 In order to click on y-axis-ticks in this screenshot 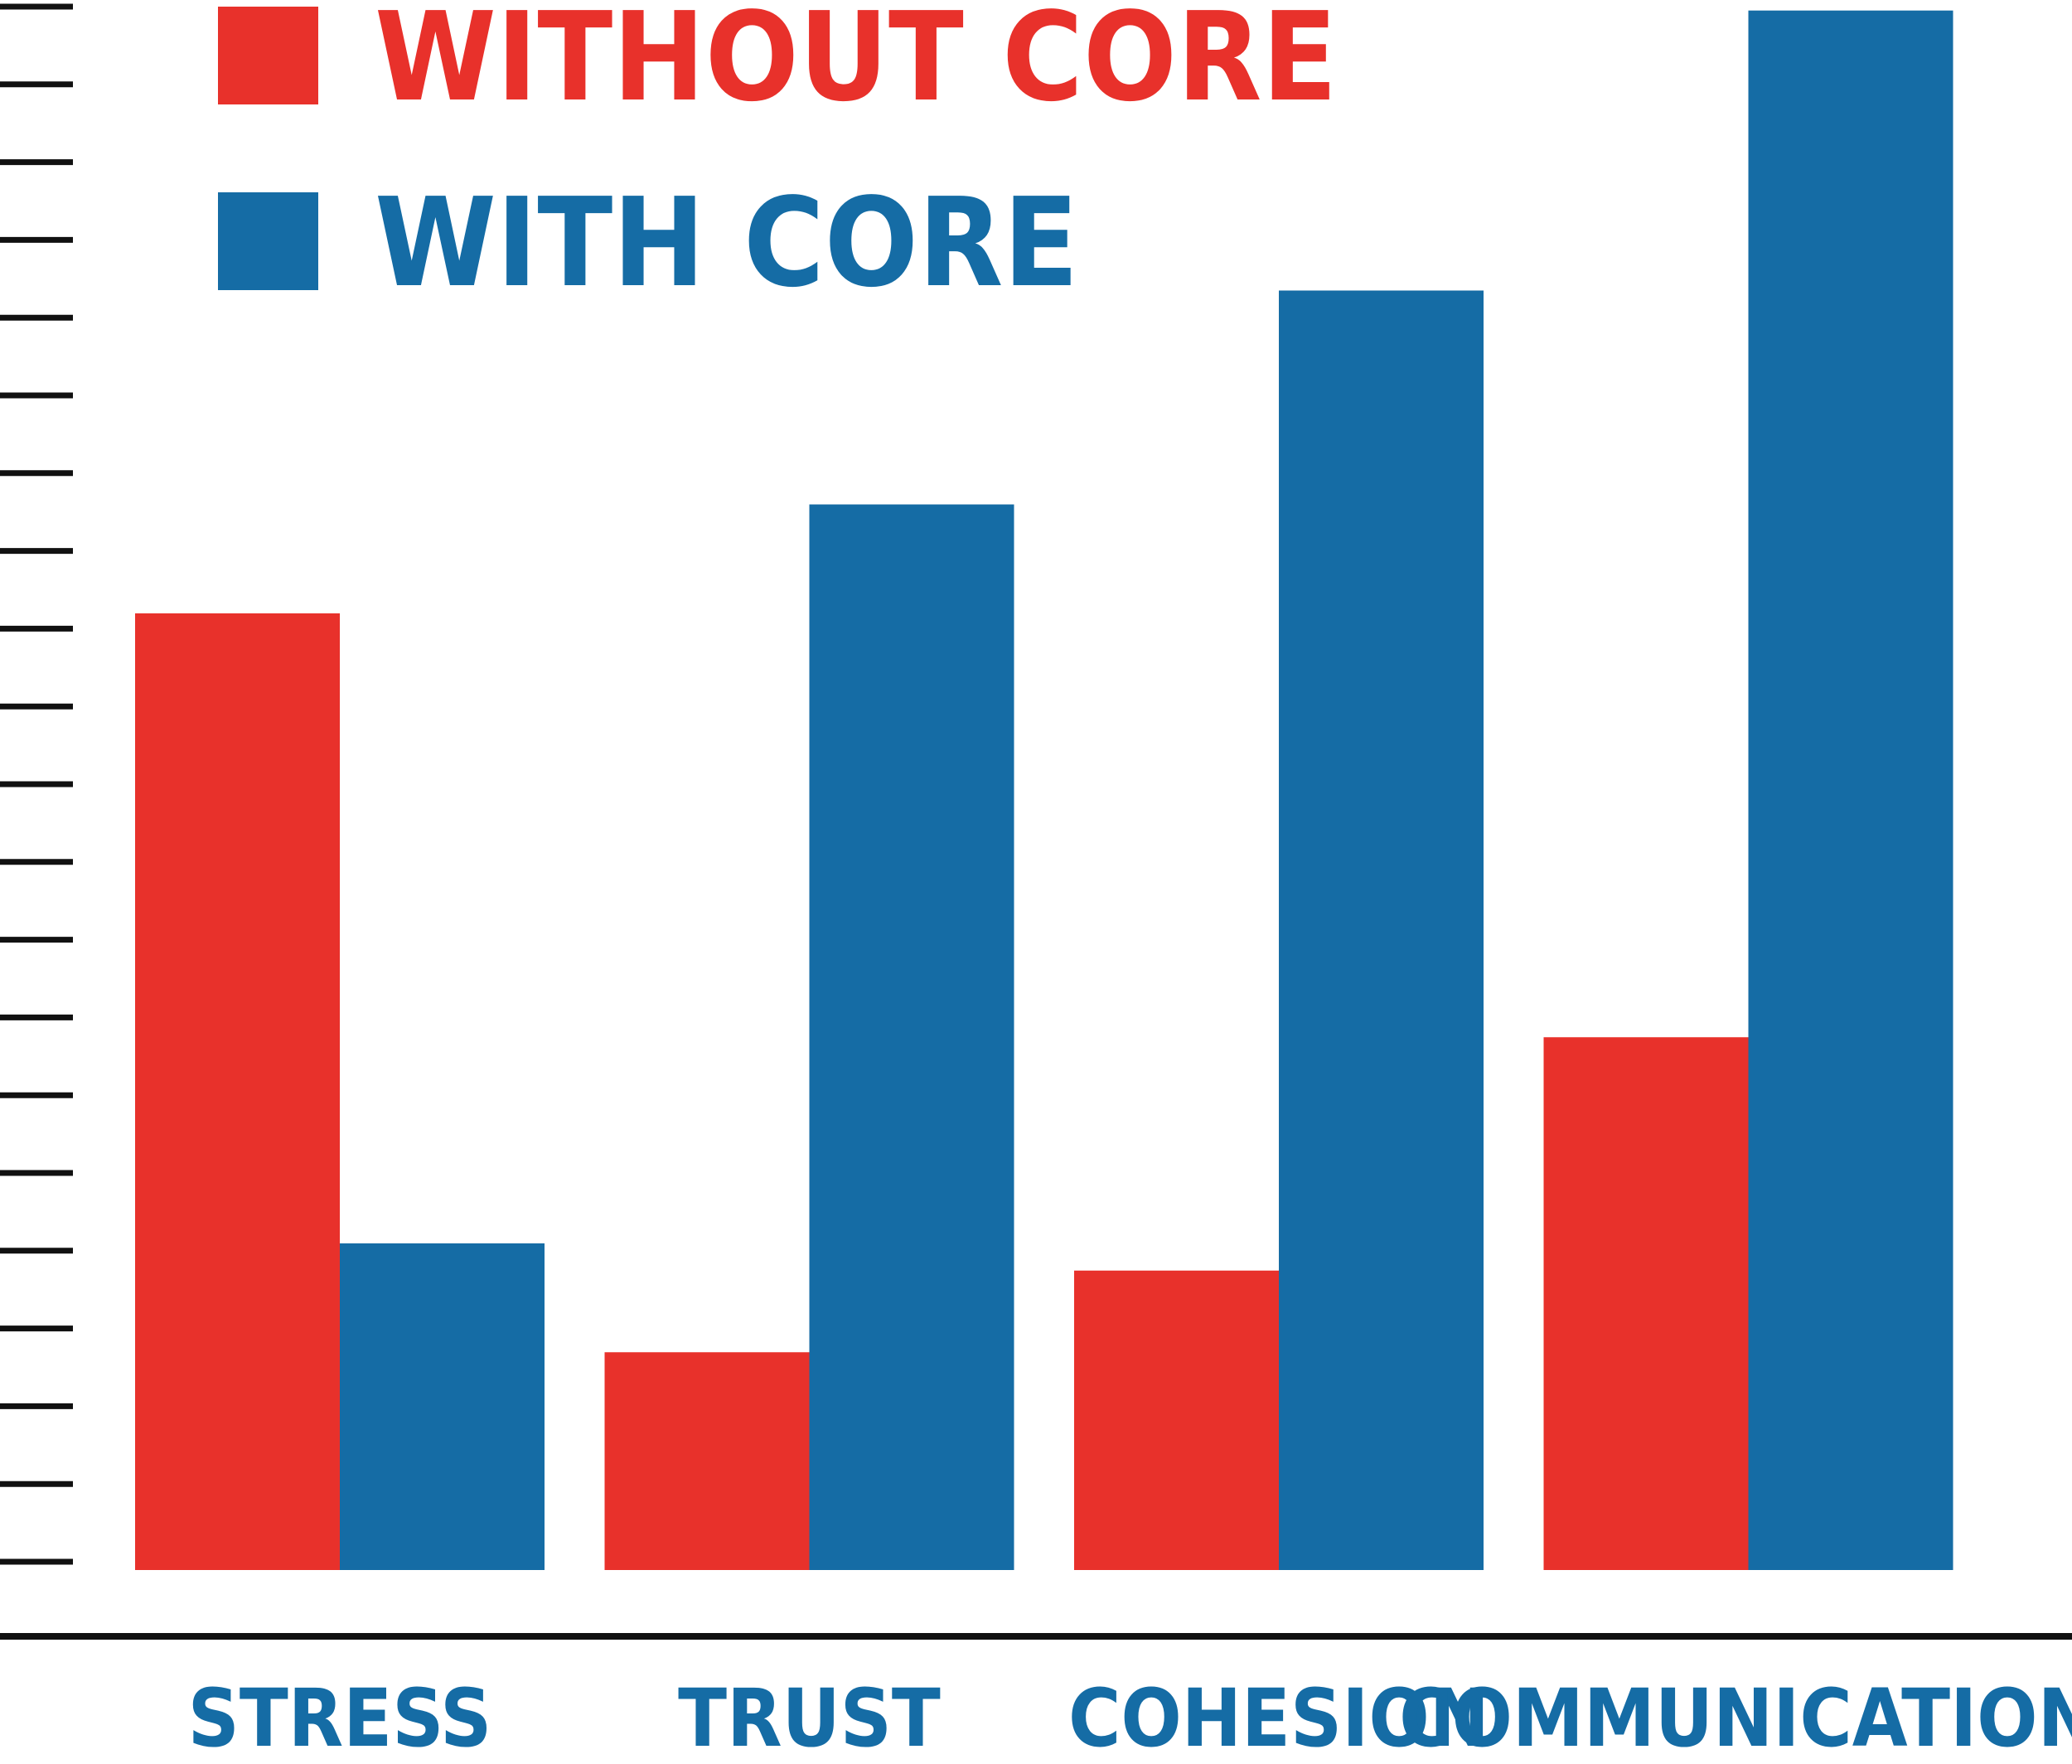, I will do `click(36, 784)`.